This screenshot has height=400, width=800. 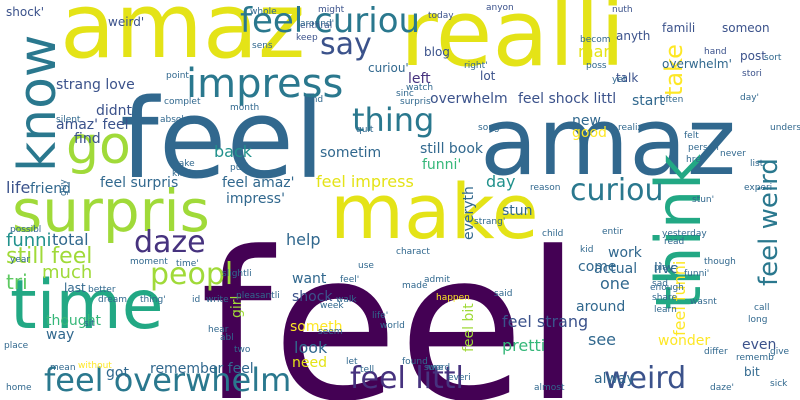 I want to click on cloud-word: go, so click(x=98, y=146).